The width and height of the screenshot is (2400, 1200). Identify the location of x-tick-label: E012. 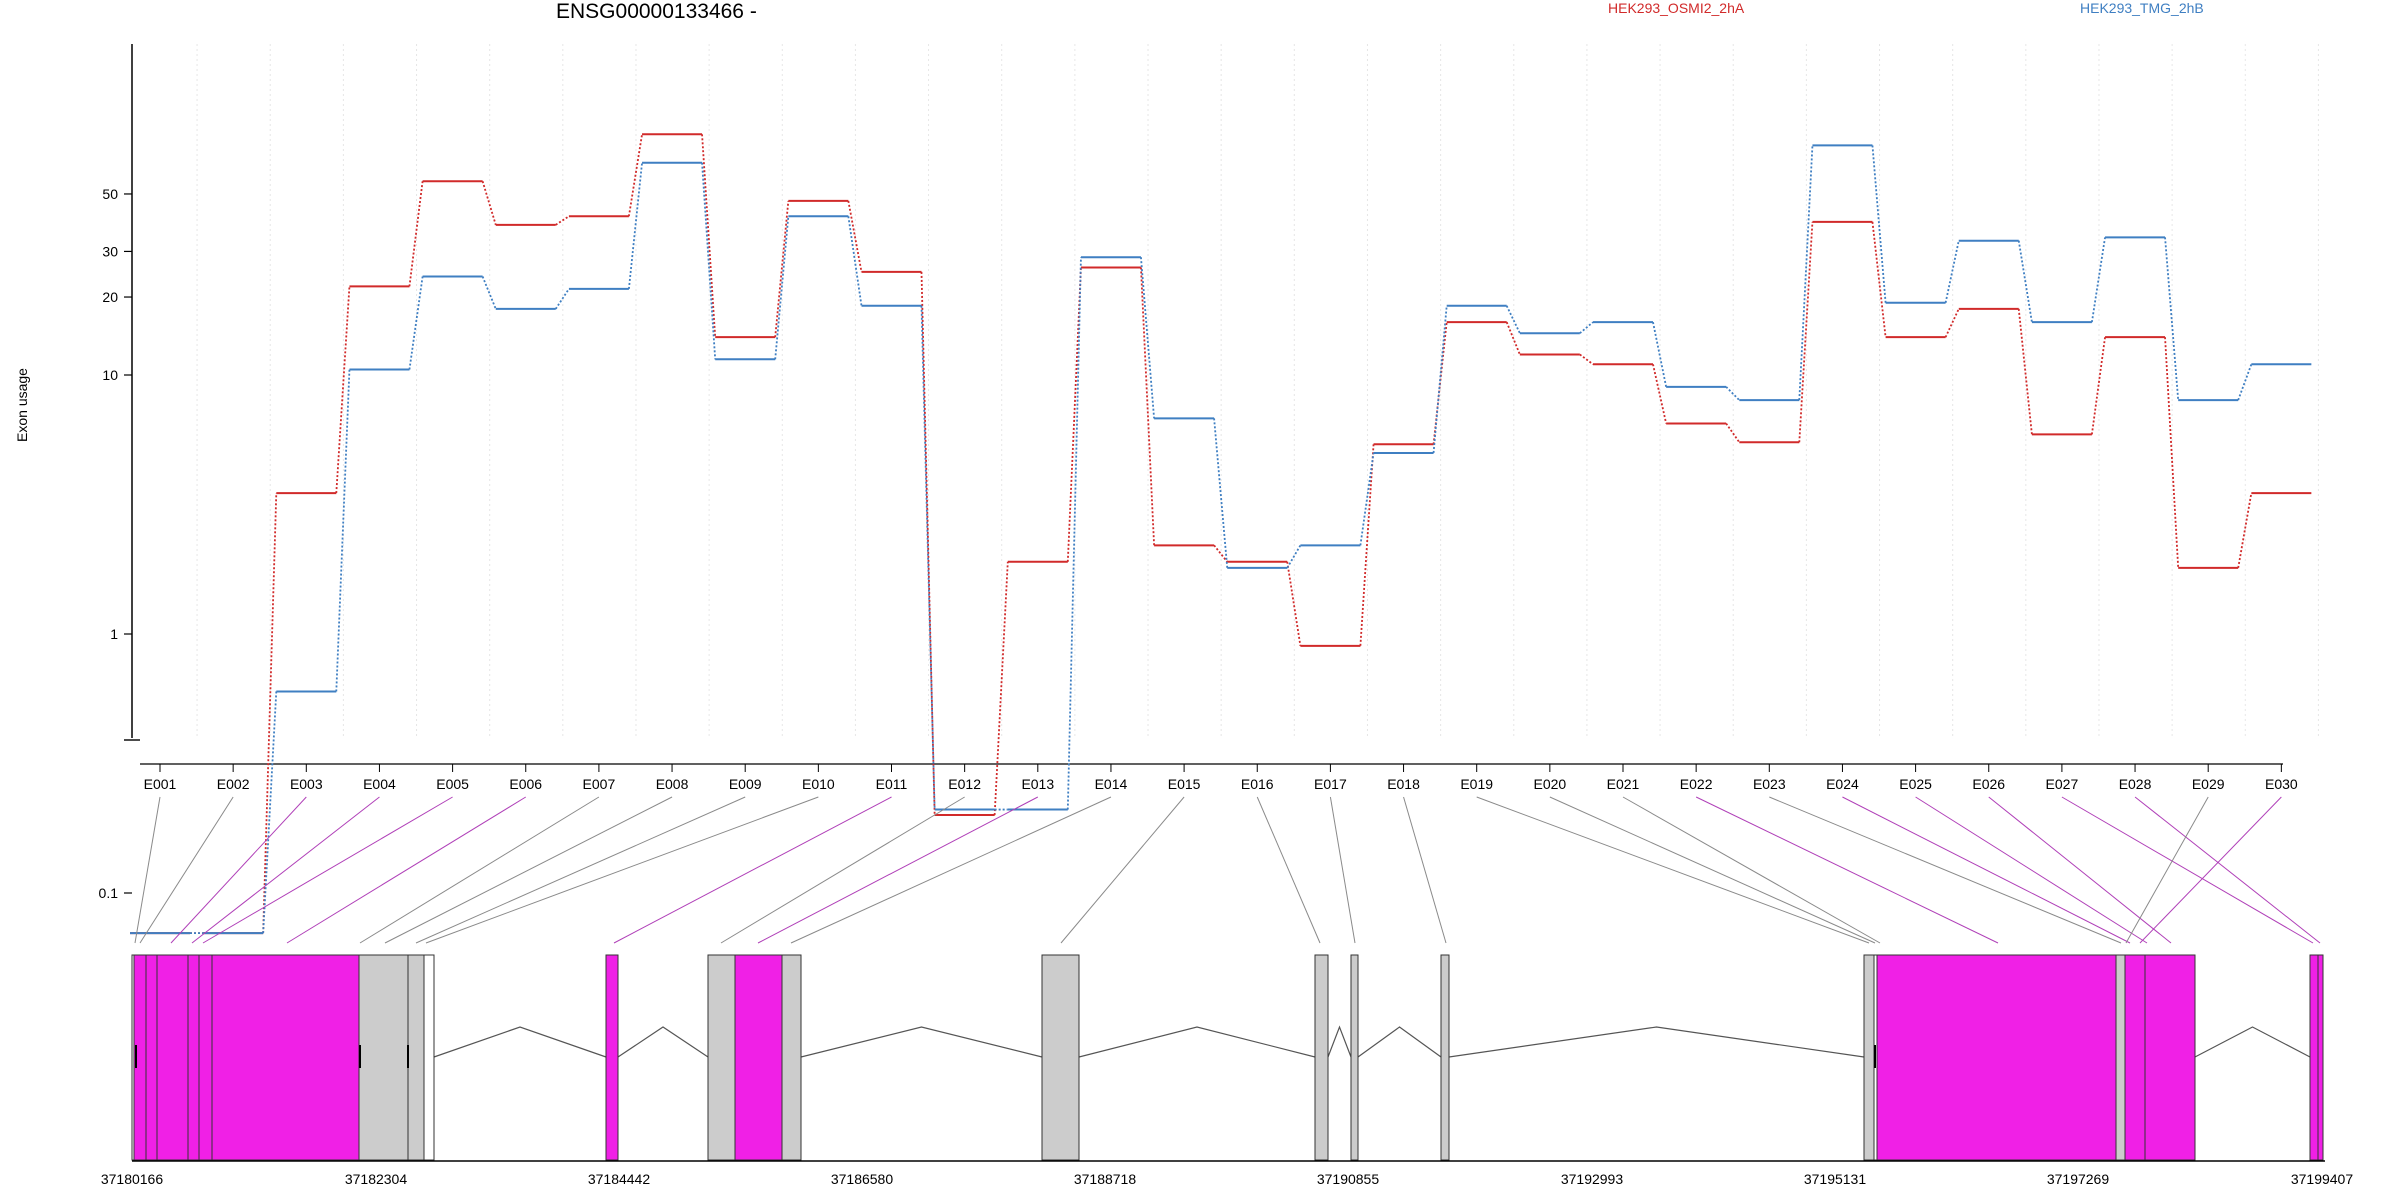
(964, 784).